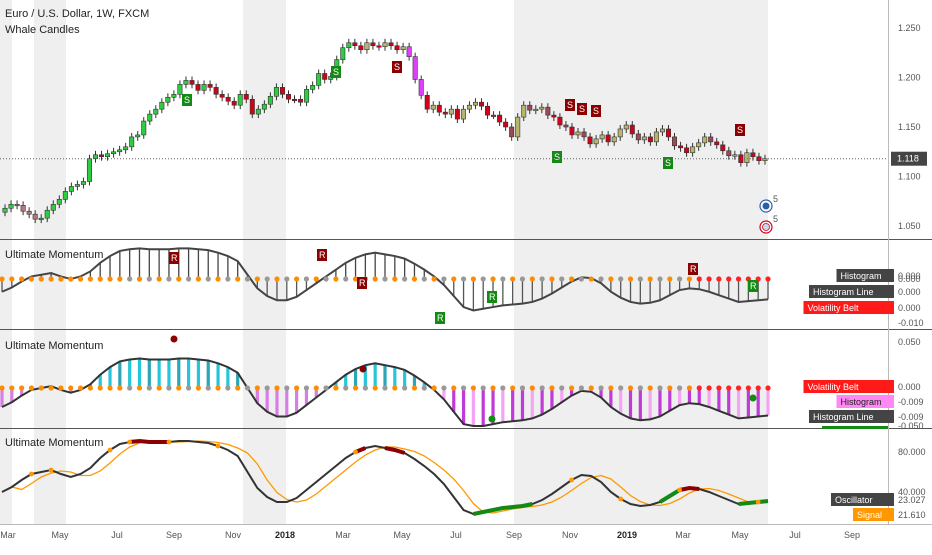 The height and width of the screenshot is (555, 932). Describe the element at coordinates (768, 214) in the screenshot. I see `earnings-events: 5 5` at that location.